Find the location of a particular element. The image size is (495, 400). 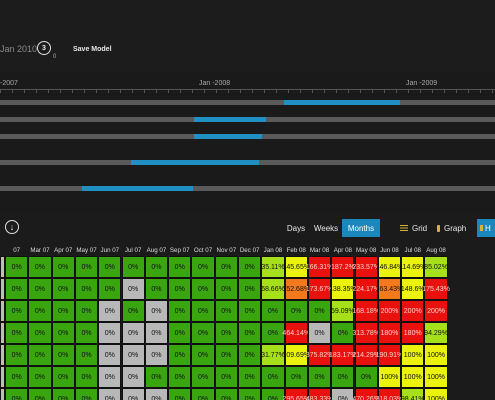

grid-cell: 145.65% is located at coordinates (296, 267).